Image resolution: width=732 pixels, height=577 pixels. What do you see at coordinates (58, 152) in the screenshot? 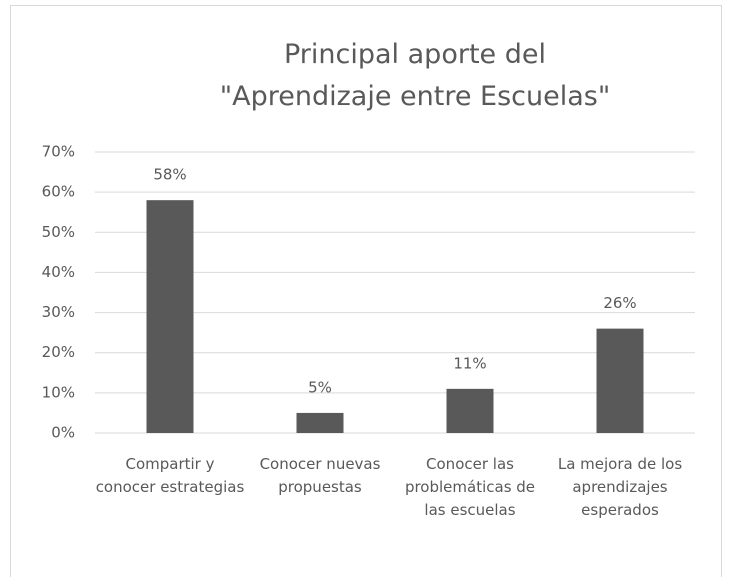
I see `y-tick-label: 70%` at bounding box center [58, 152].